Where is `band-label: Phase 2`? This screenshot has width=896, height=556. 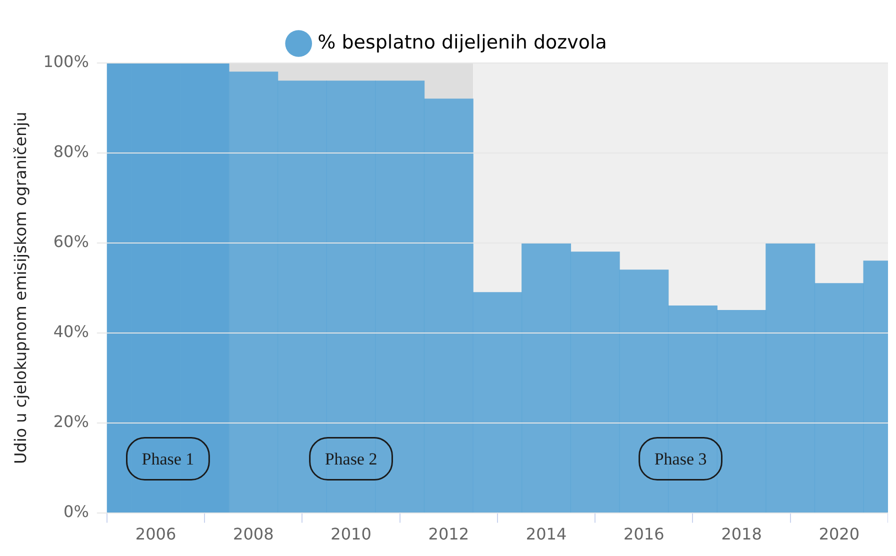
band-label: Phase 2 is located at coordinates (351, 458).